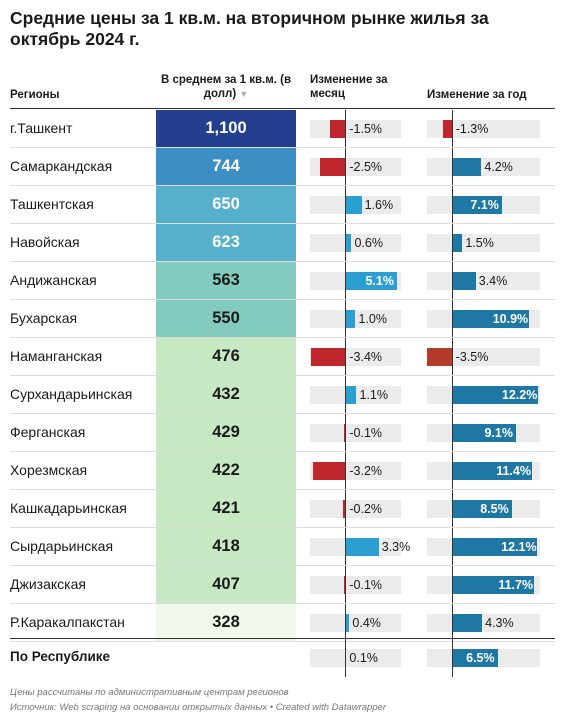 The width and height of the screenshot is (561, 720). I want to click on table-row: Сурхандарьинская 432 1.1% 12.2%, so click(280, 395).